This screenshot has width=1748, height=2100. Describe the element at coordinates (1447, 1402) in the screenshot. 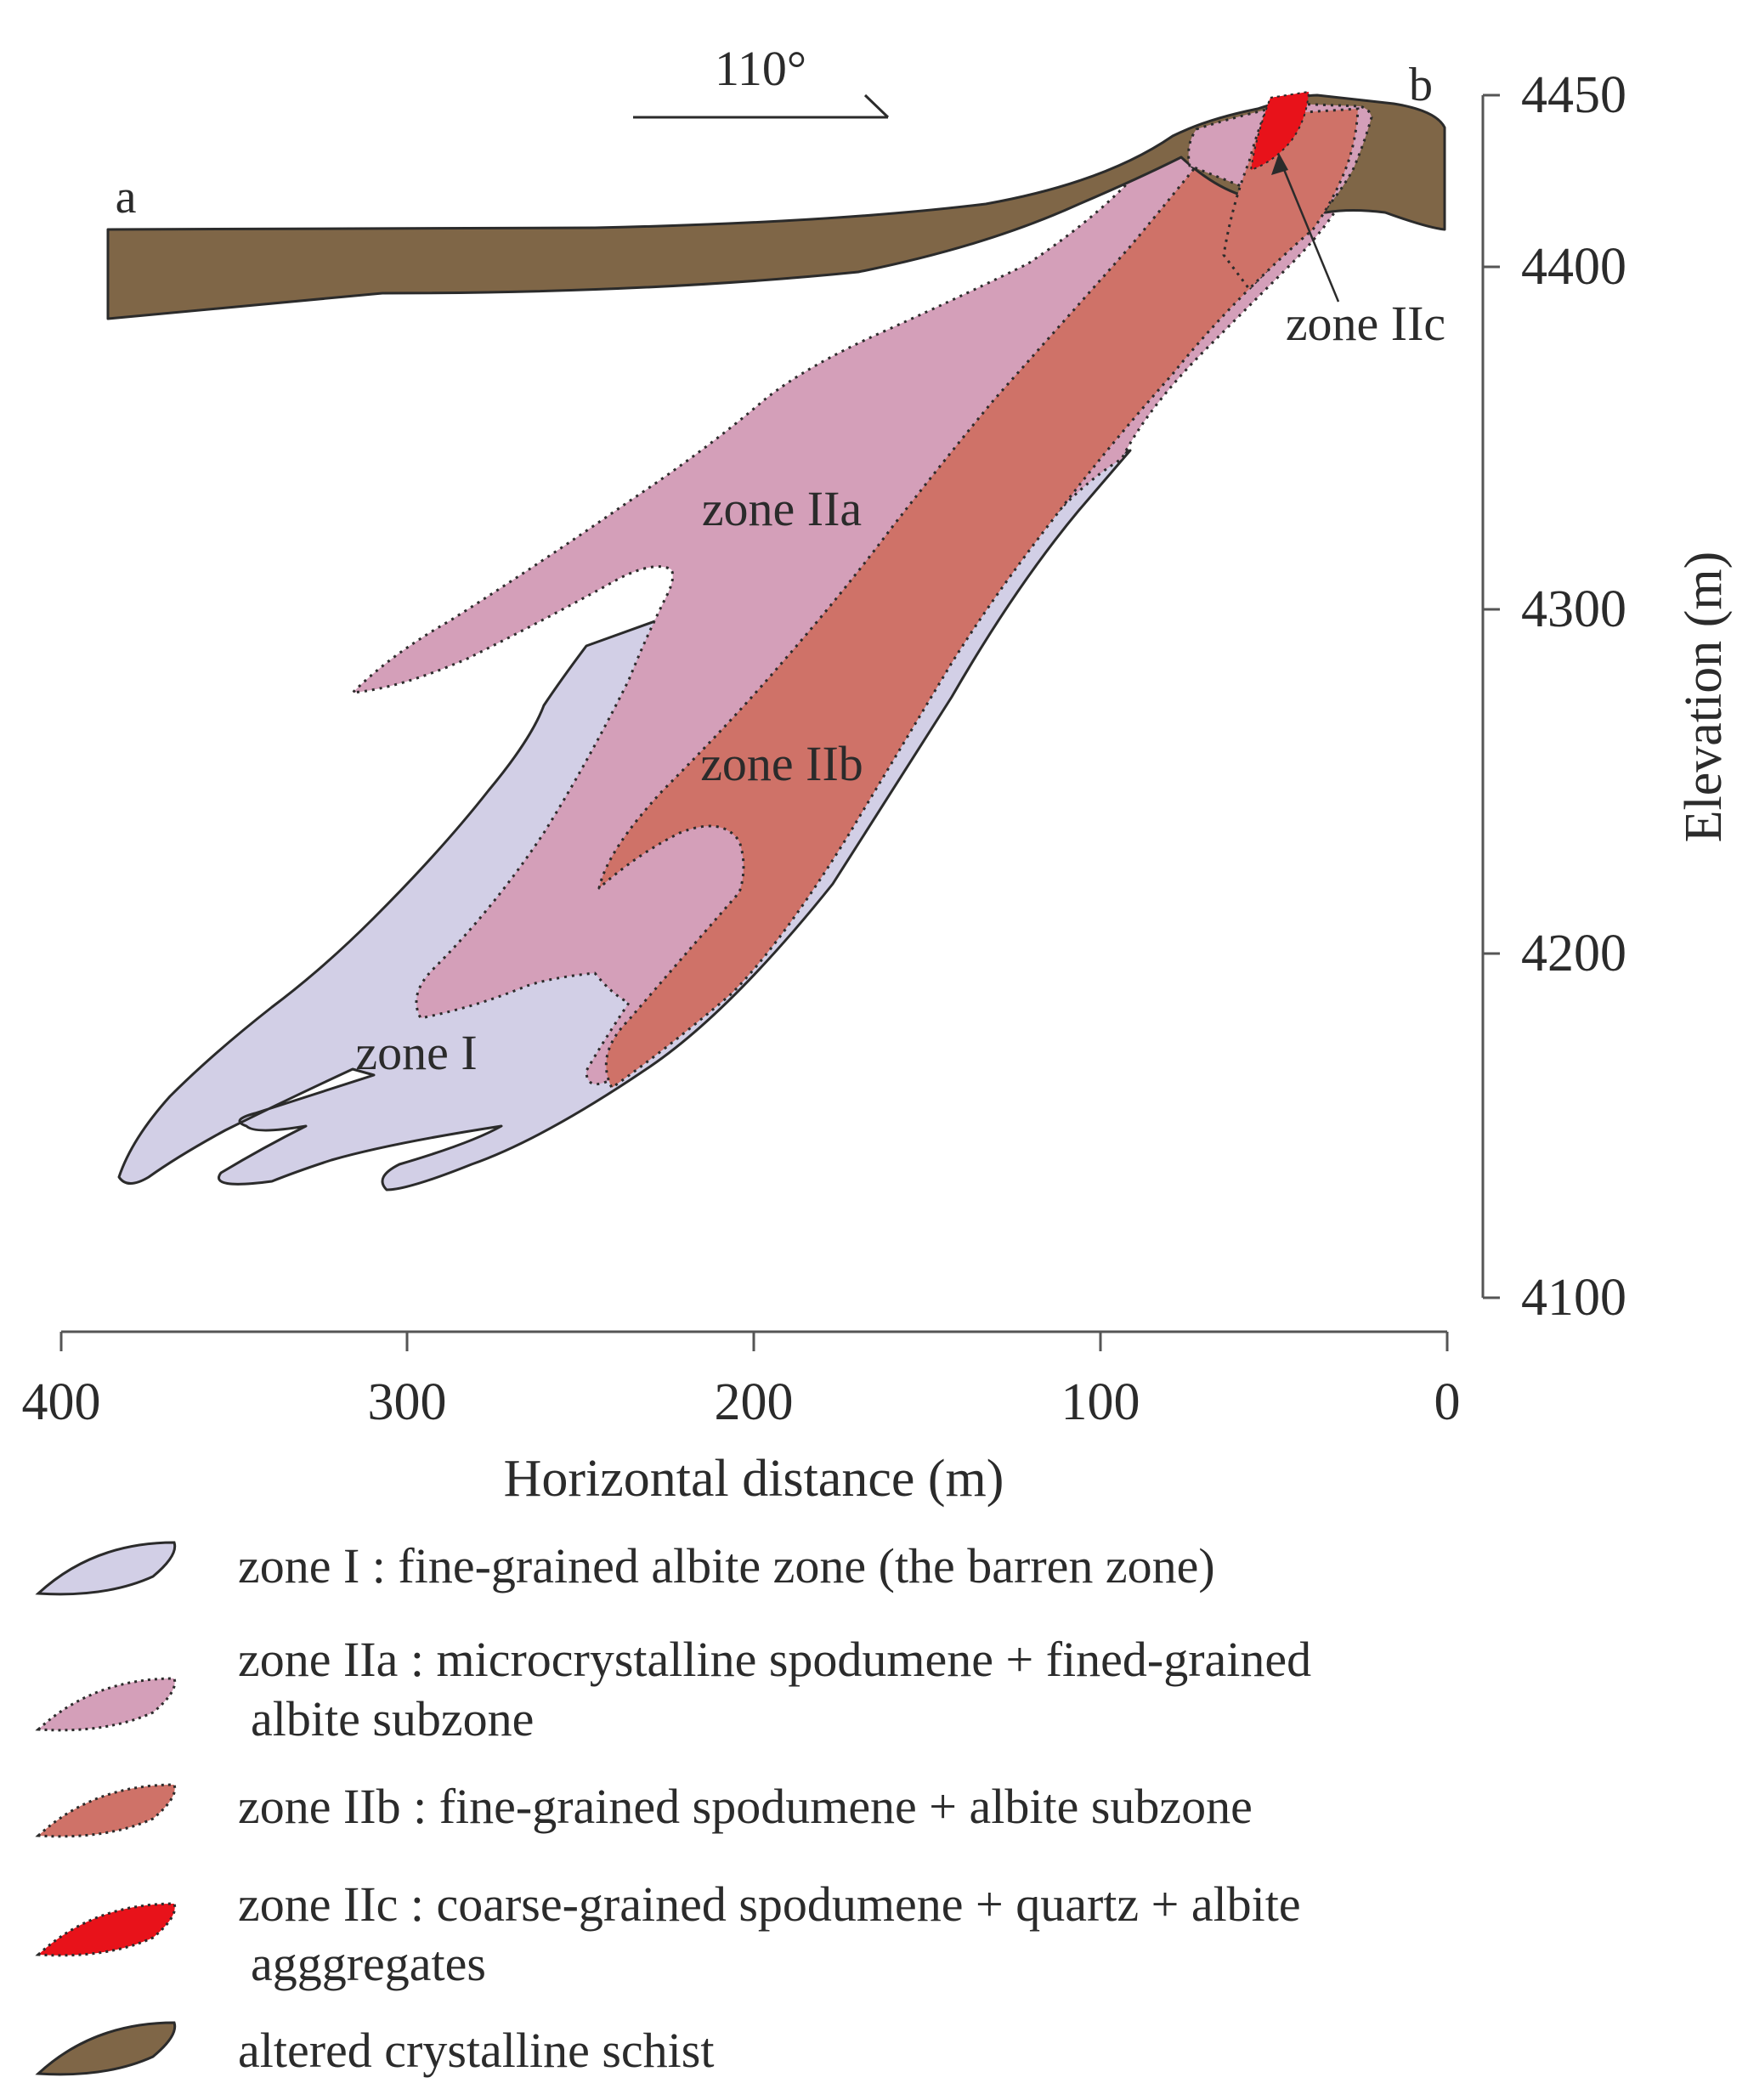

I see `distance-tick-label: 0` at that location.